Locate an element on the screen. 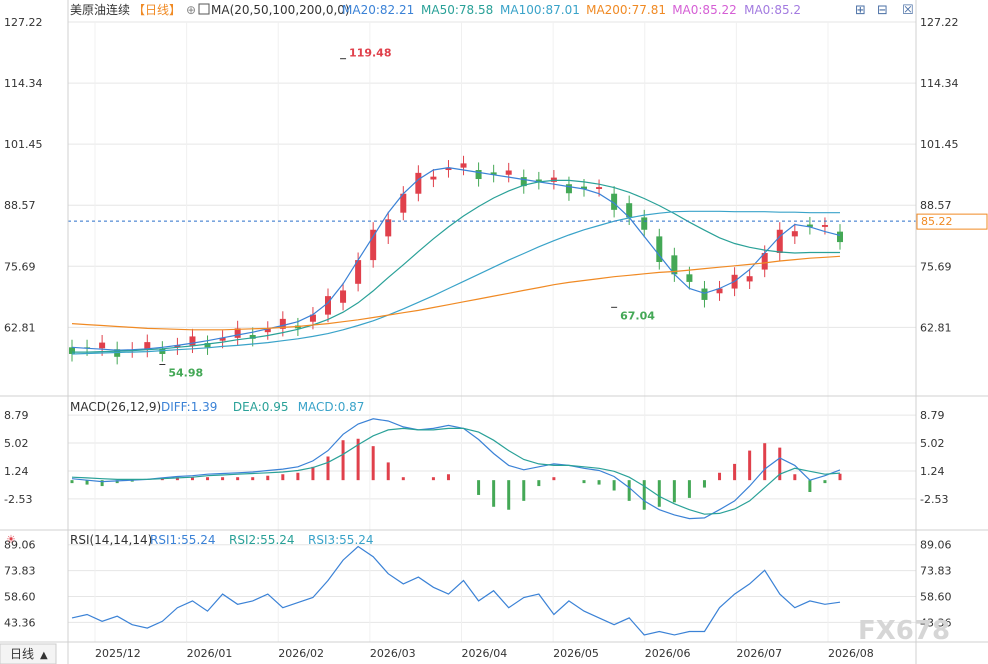 This screenshot has width=988, height=664. readout-1: DEA:0.95 is located at coordinates (261, 407).